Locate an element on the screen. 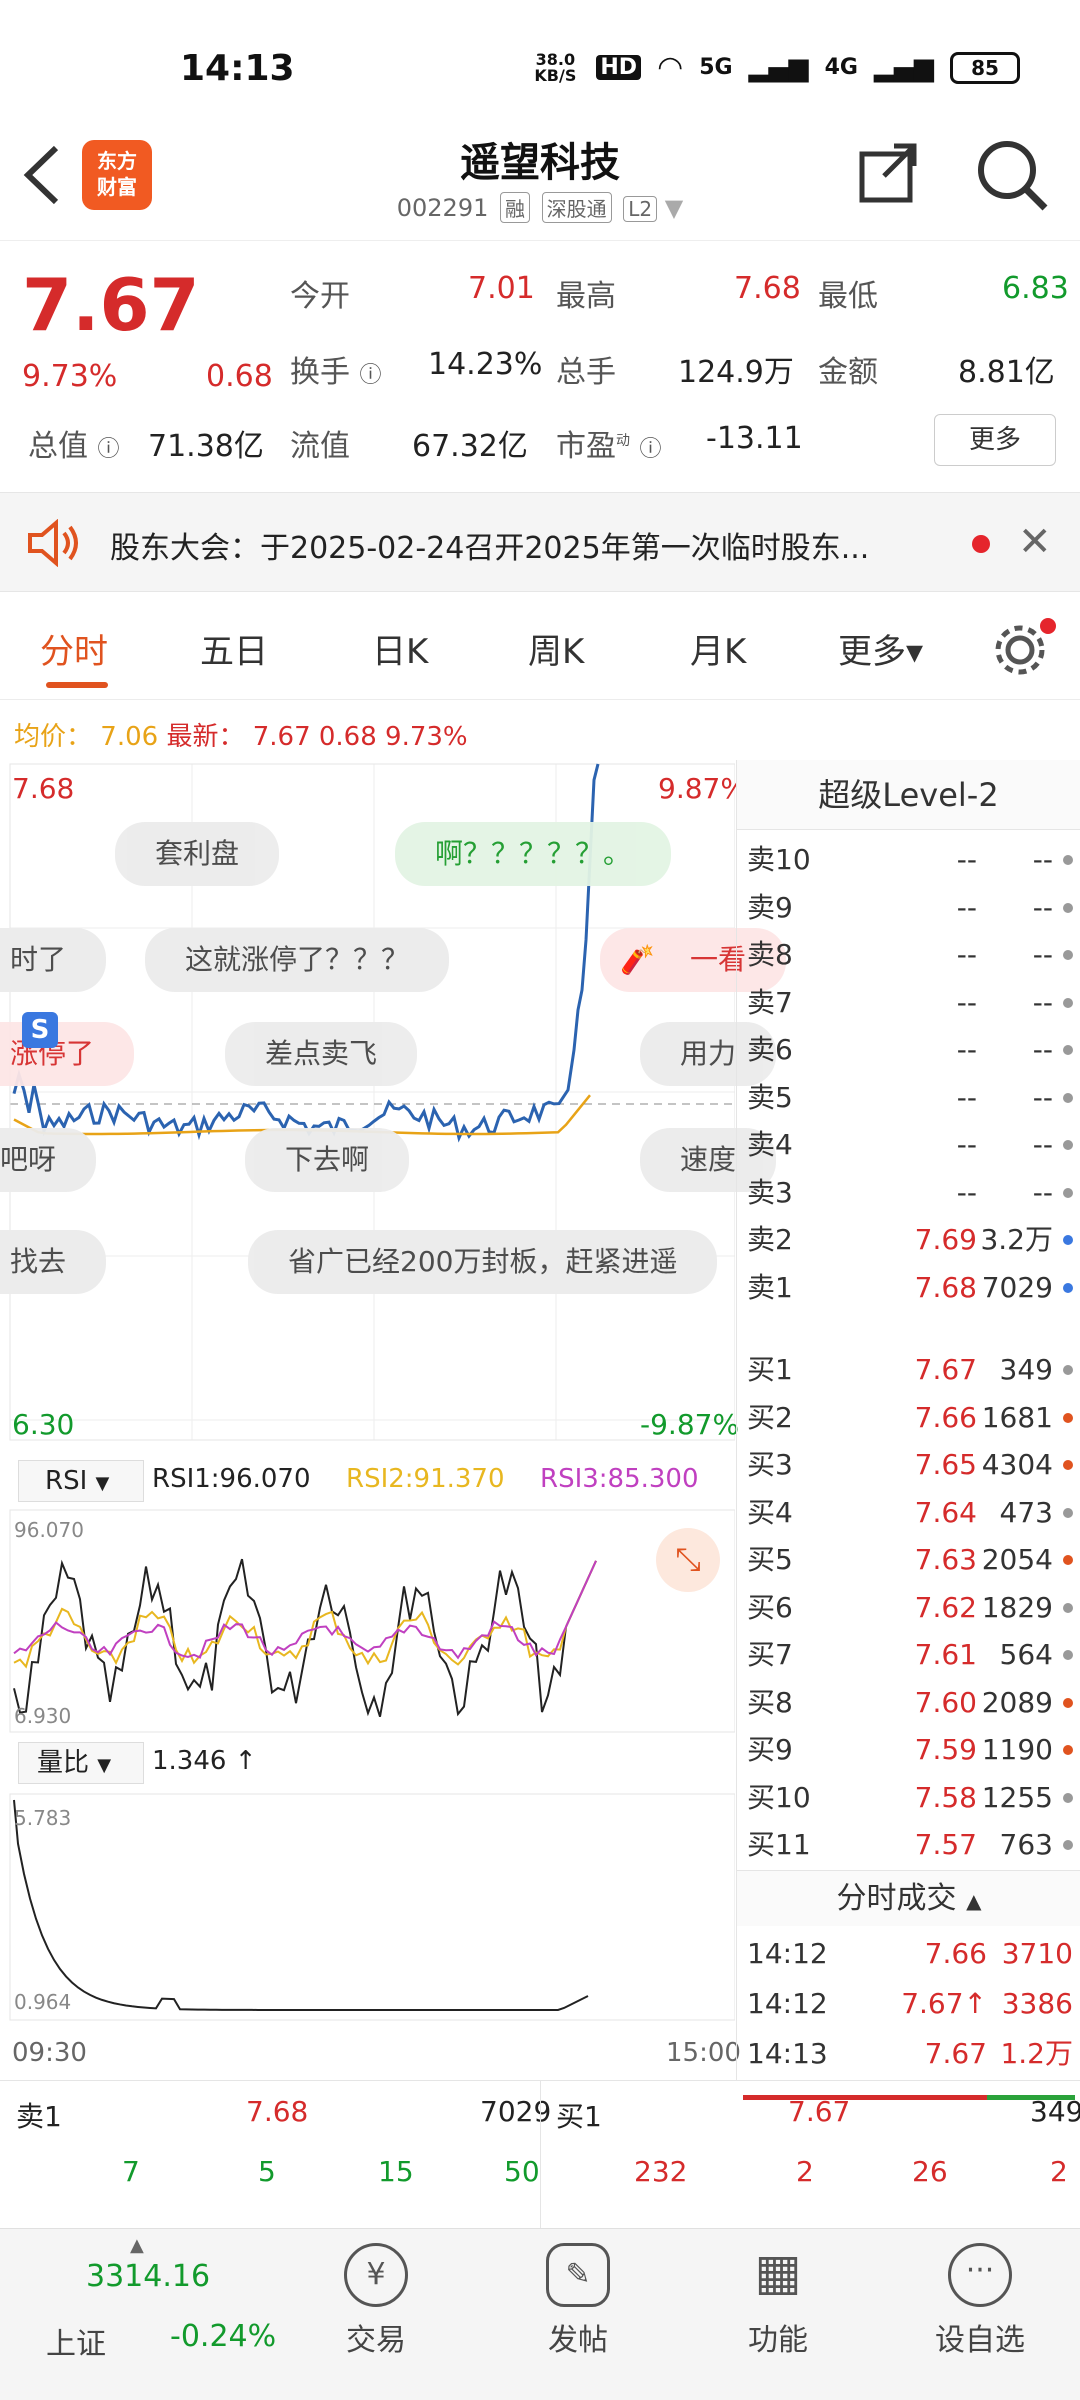 This screenshot has width=1080, height=2400. settings-gear-icon is located at coordinates (1020, 650).